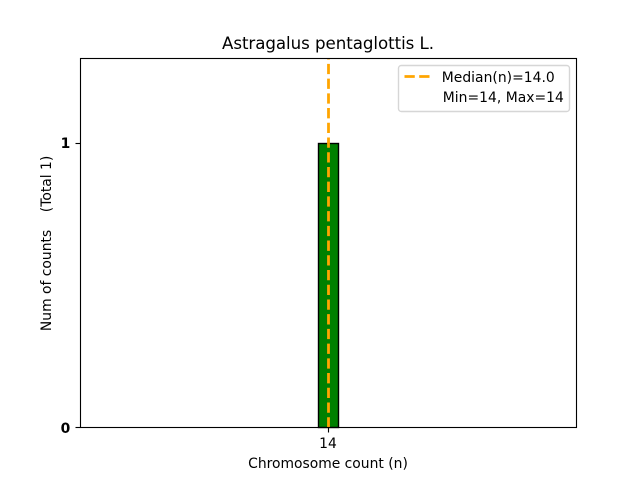 The height and width of the screenshot is (480, 640). I want to click on y-tick-label: 1, so click(66, 144).